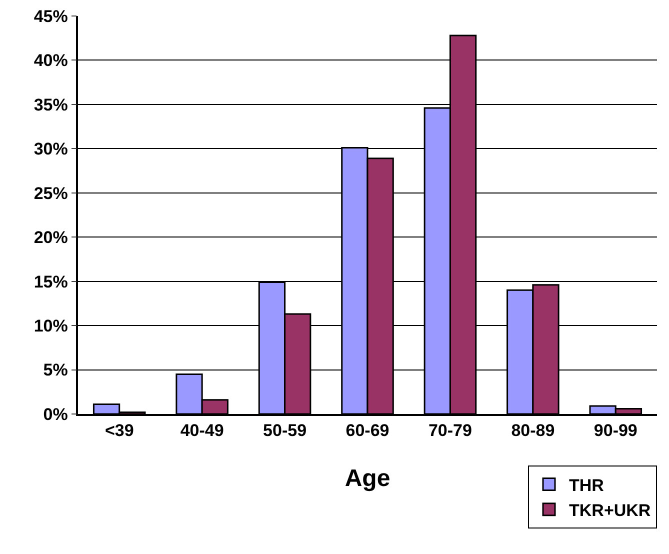 The height and width of the screenshot is (554, 669). Describe the element at coordinates (610, 510) in the screenshot. I see `legend-label: TKR+UKR` at that location.